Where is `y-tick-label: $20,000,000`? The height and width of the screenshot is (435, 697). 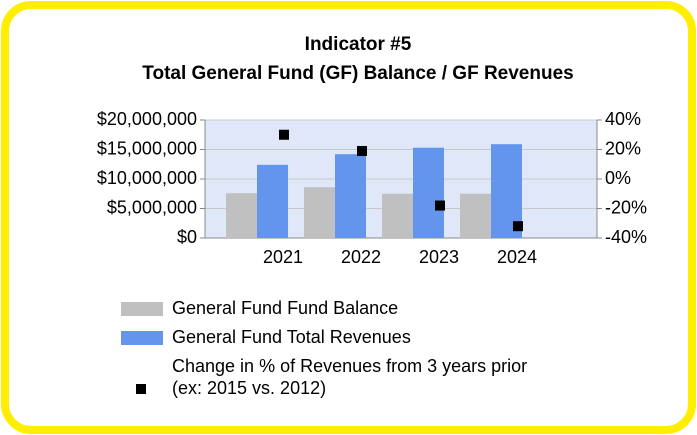
y-tick-label: $20,000,000 is located at coordinates (147, 119).